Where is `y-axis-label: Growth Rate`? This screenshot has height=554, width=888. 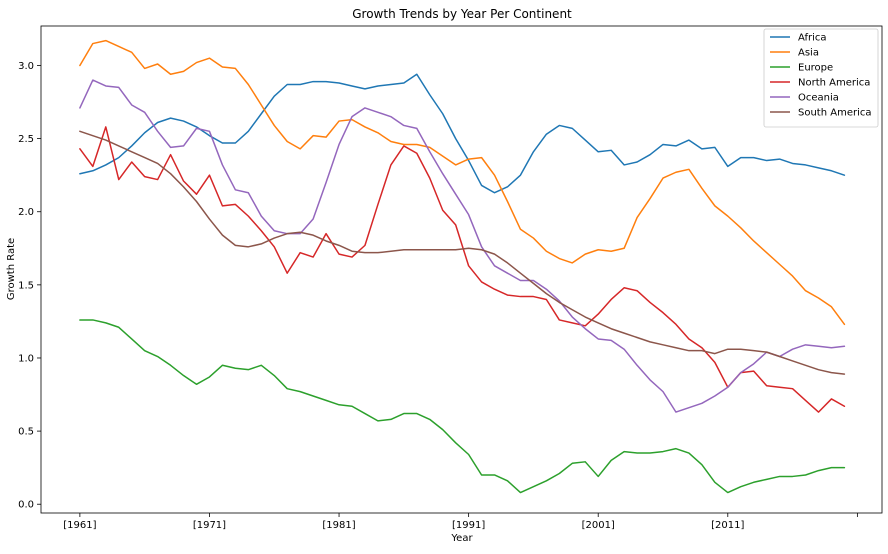 y-axis-label: Growth Rate is located at coordinates (11, 269).